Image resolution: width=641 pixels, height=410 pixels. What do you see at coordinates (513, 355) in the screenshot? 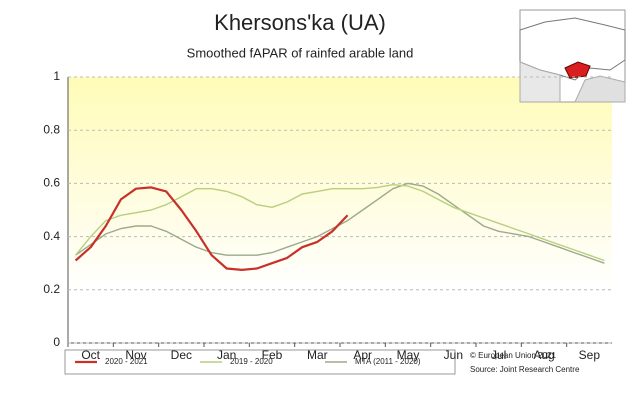
I see `copyright: © European Union 2021` at bounding box center [513, 355].